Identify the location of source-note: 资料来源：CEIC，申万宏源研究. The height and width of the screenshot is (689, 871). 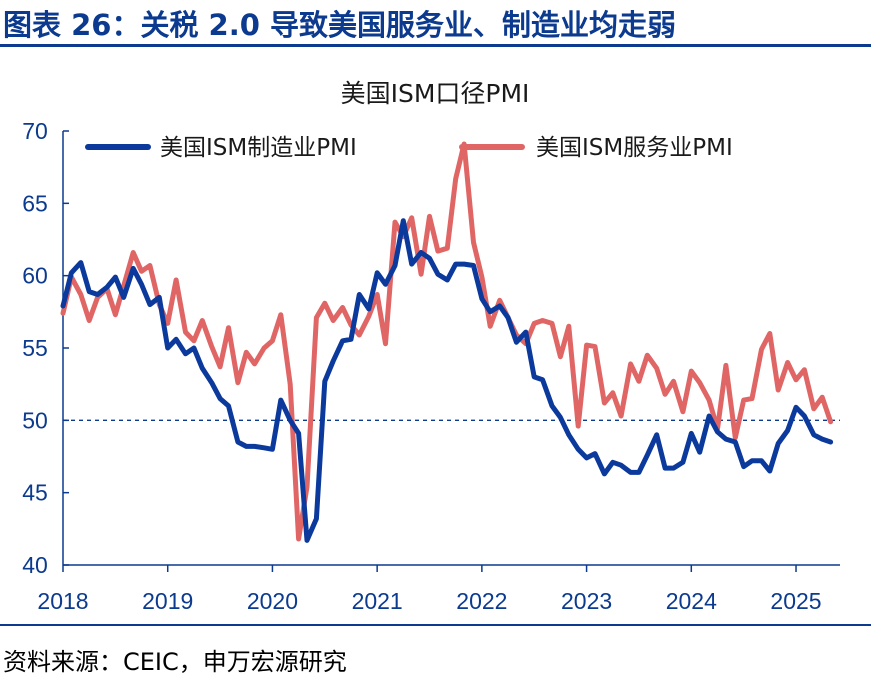
(175, 662).